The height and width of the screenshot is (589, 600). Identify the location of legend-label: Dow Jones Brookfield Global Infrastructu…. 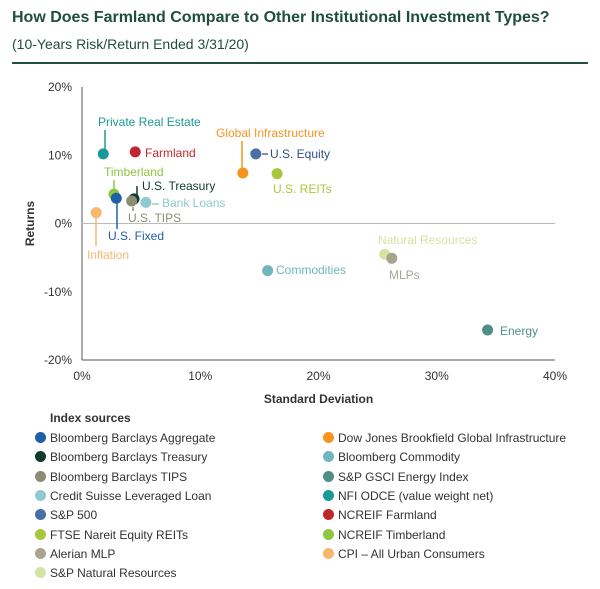
(452, 438).